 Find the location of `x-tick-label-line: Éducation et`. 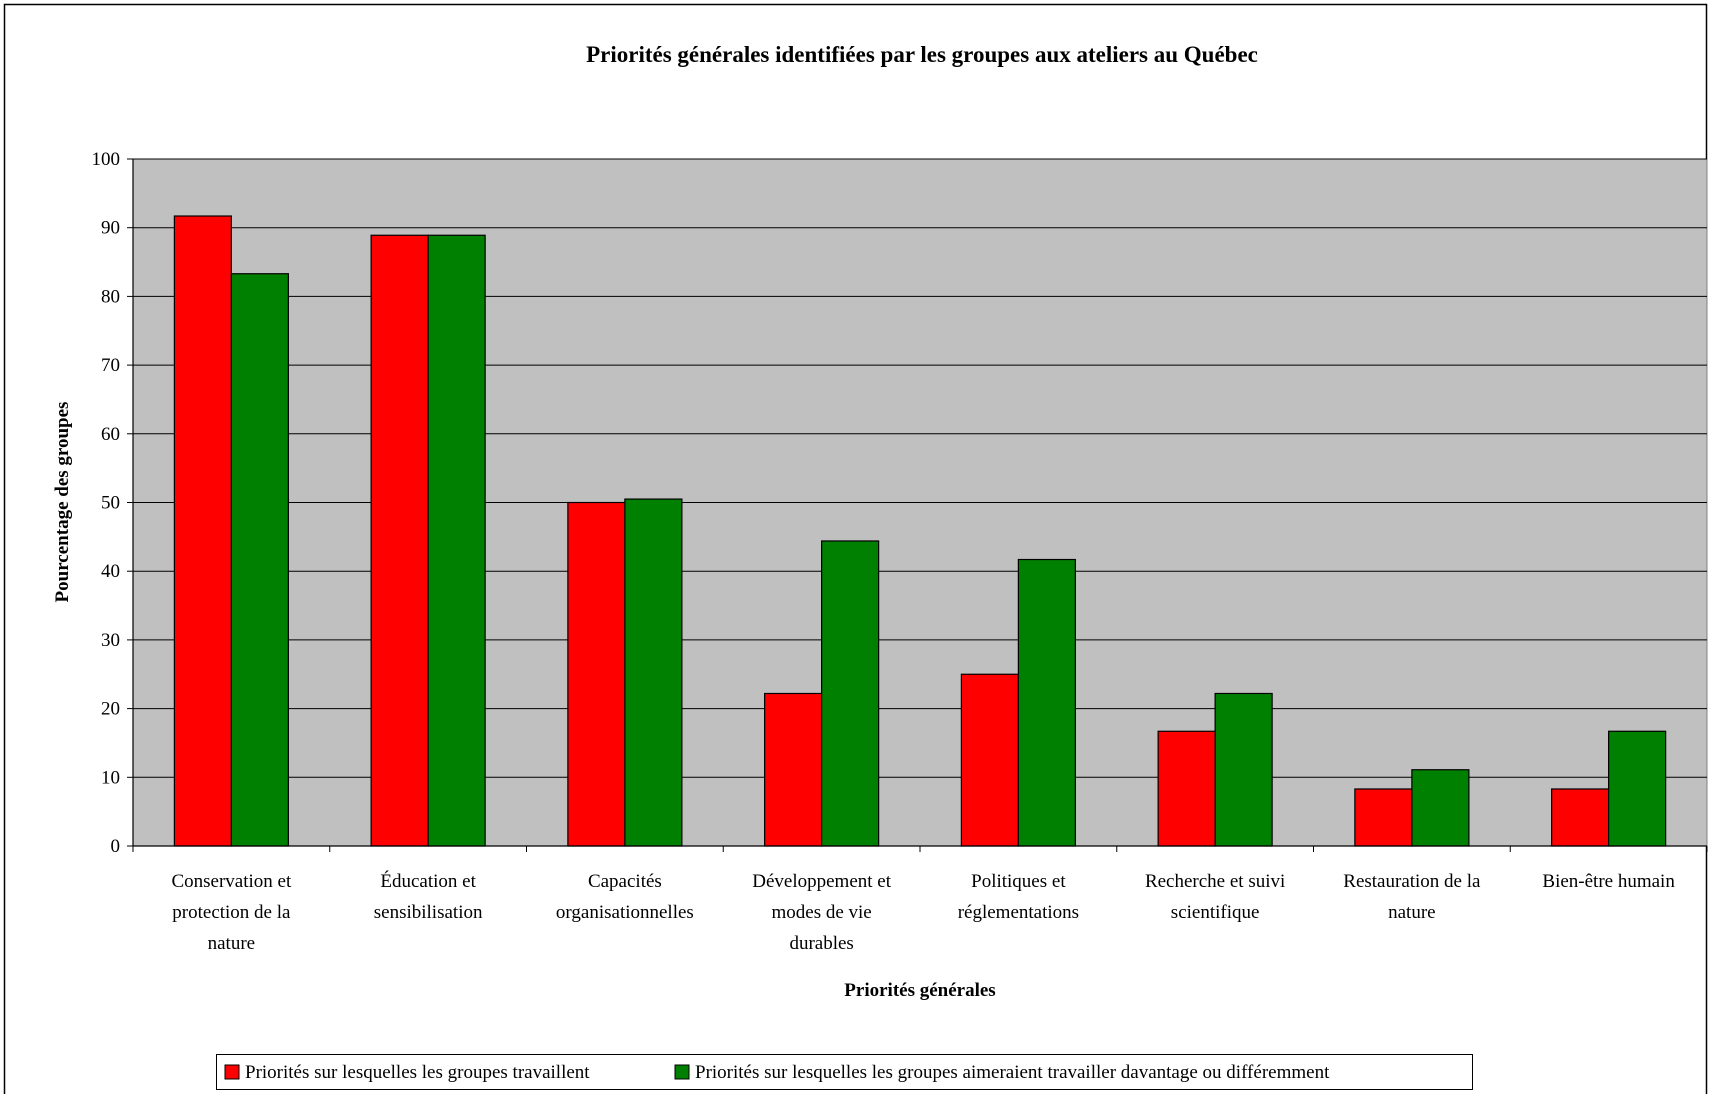

x-tick-label-line: Éducation et is located at coordinates (428, 881).